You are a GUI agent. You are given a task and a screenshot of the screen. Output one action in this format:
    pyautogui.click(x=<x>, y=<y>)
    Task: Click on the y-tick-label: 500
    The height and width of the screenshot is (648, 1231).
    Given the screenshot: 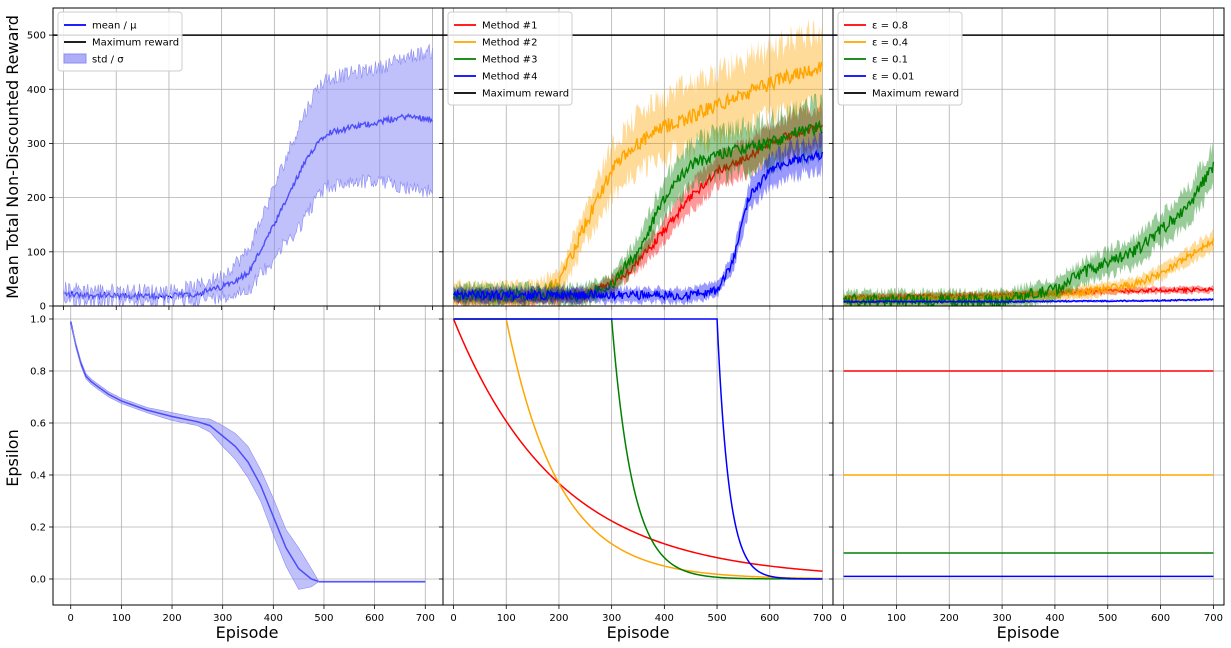 What is the action you would take?
    pyautogui.click(x=36, y=36)
    